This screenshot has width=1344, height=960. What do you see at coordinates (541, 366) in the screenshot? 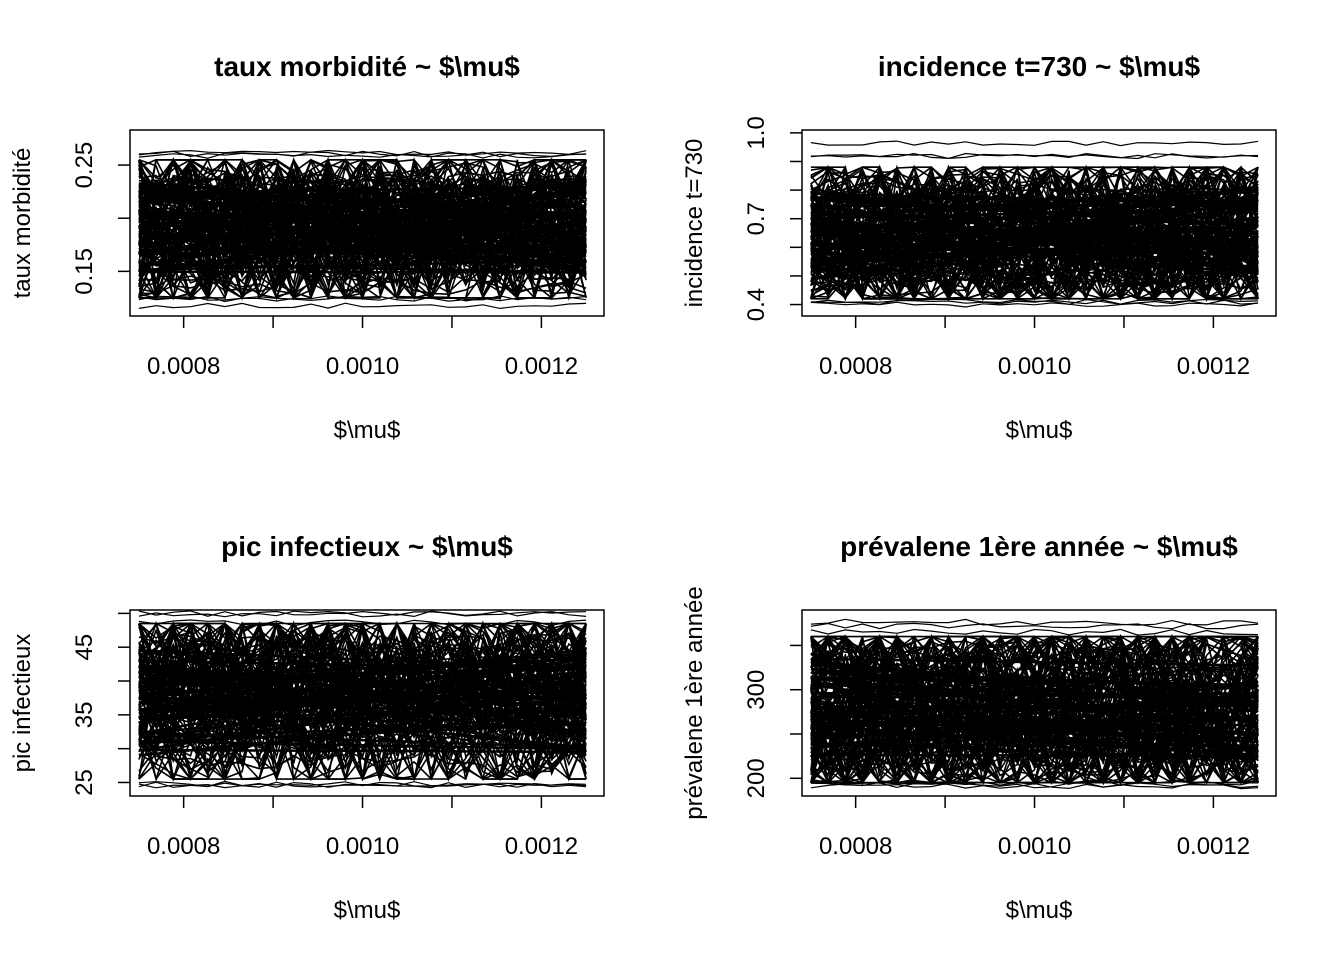
I see `x-tick-label: 0.0012` at bounding box center [541, 366].